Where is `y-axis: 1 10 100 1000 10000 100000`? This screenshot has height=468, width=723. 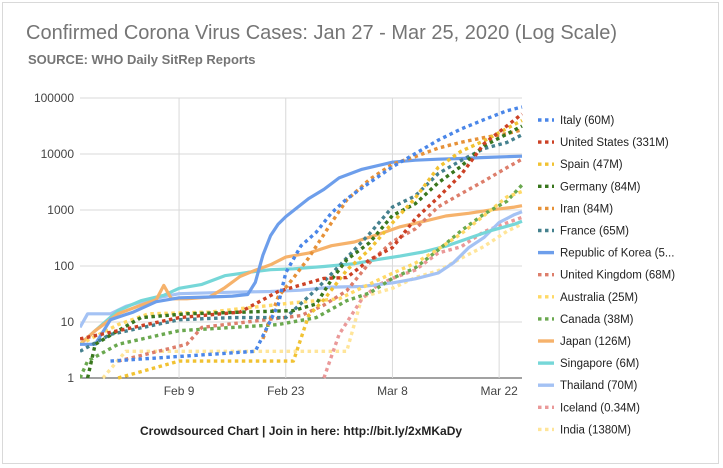
y-axis: 1 10 100 1000 10000 100000 is located at coordinates (54, 238).